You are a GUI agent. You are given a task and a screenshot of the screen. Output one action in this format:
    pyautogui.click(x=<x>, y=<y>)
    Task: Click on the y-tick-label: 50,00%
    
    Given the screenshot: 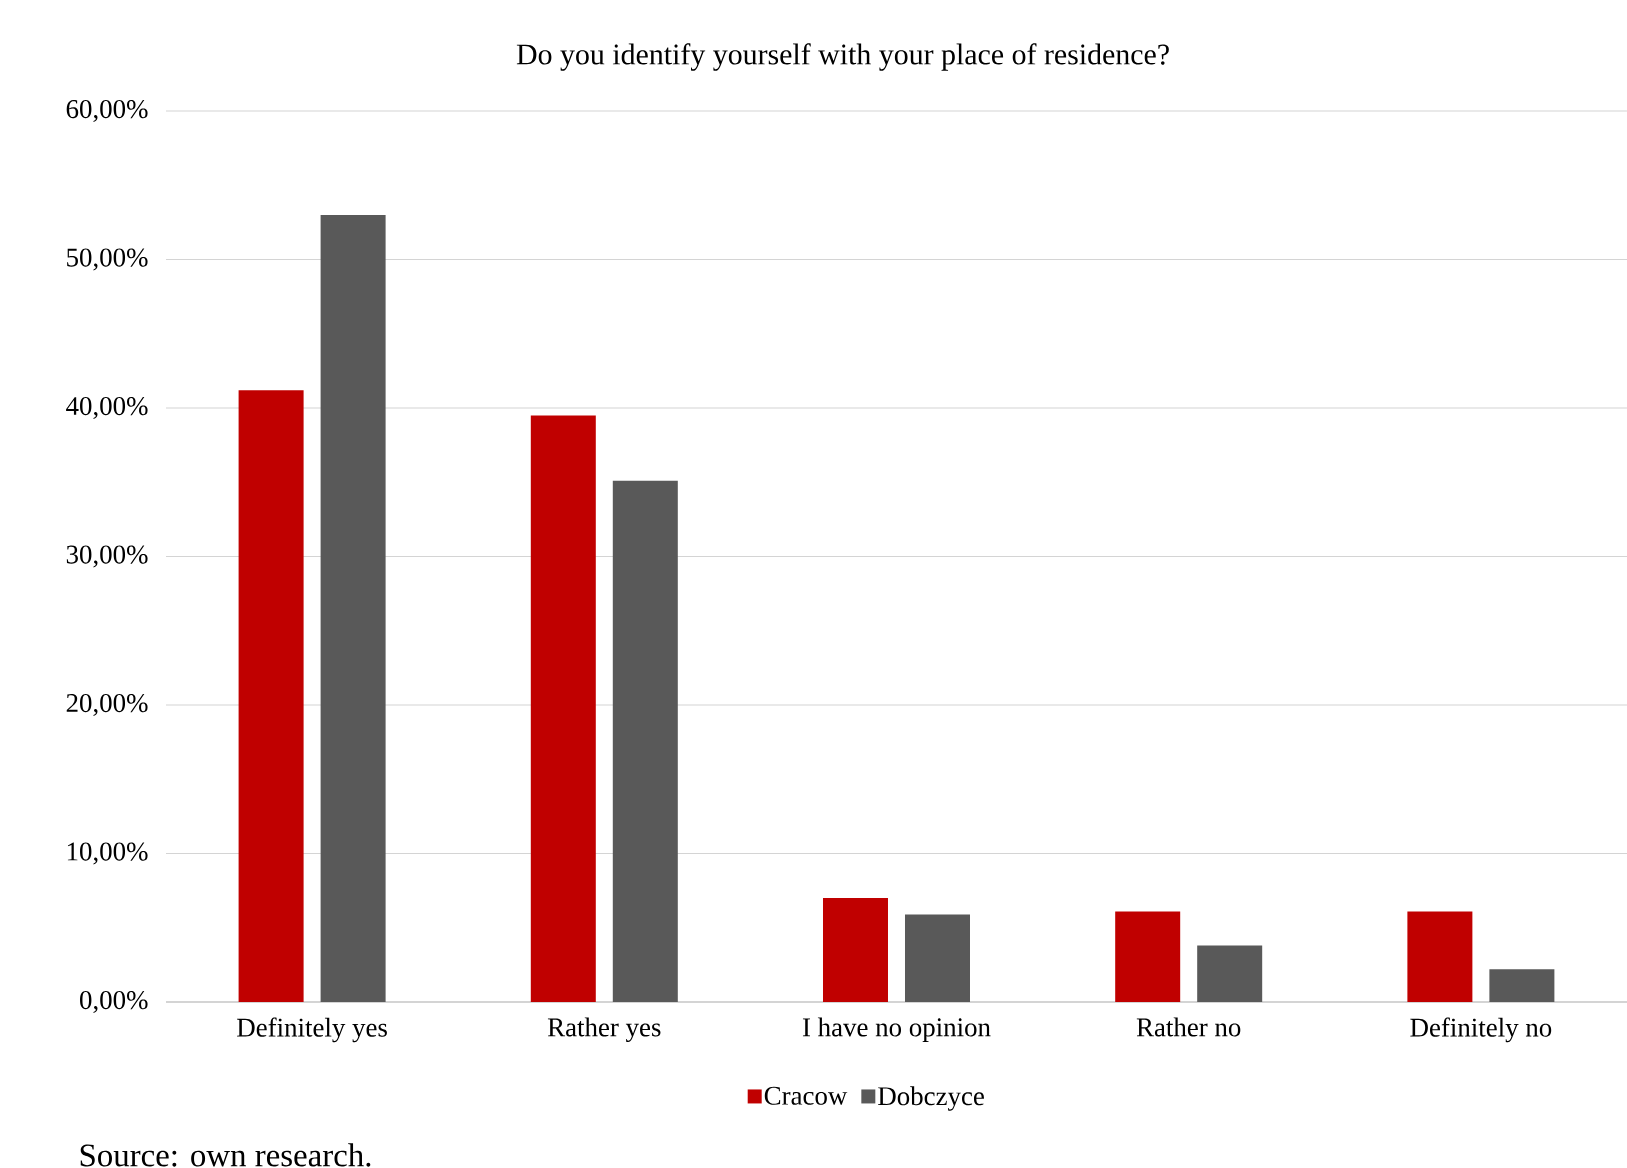 What is the action you would take?
    pyautogui.click(x=107, y=259)
    